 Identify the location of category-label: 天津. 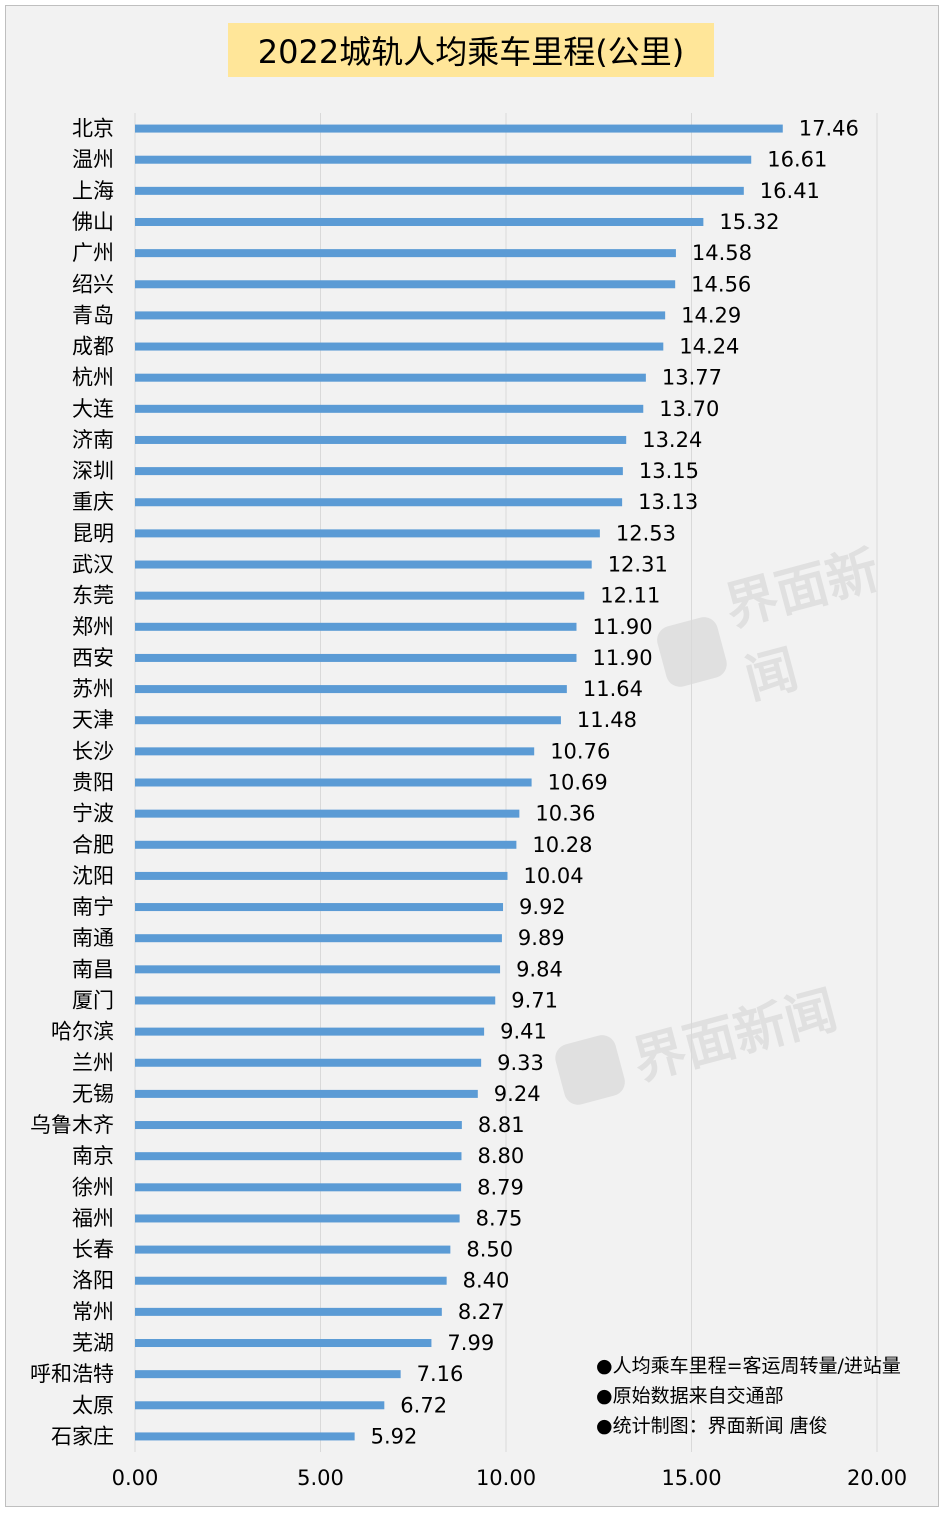
(93, 720).